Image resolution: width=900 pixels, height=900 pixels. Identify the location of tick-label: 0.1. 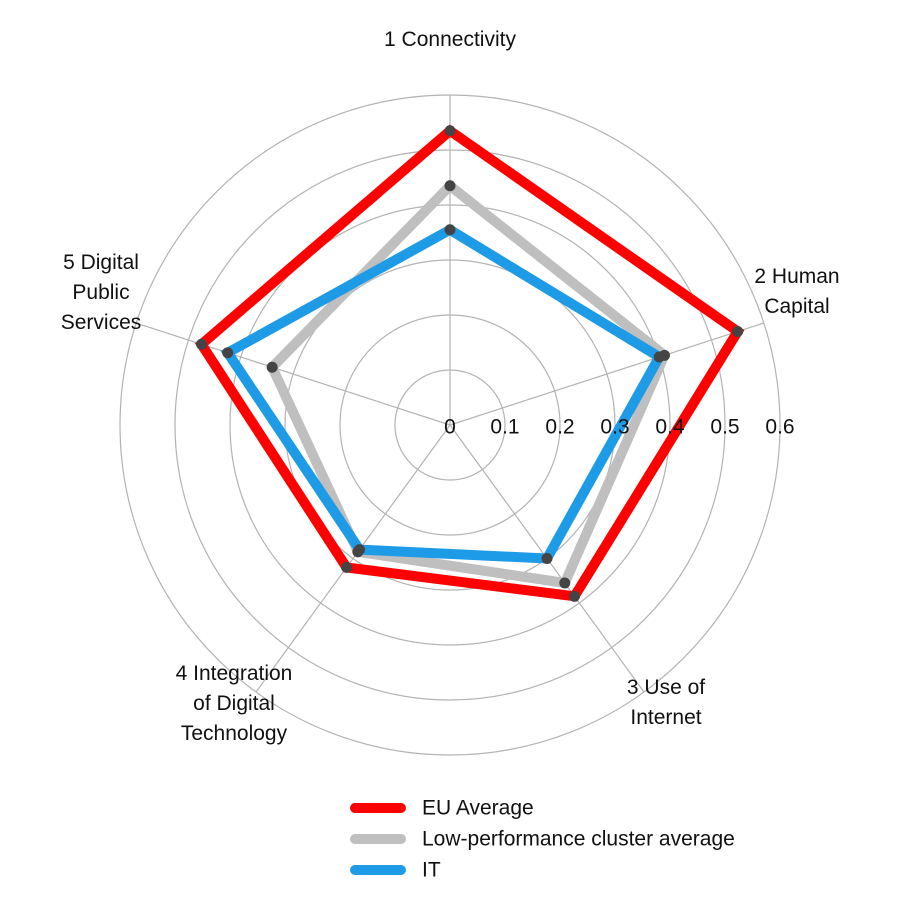
(504, 427).